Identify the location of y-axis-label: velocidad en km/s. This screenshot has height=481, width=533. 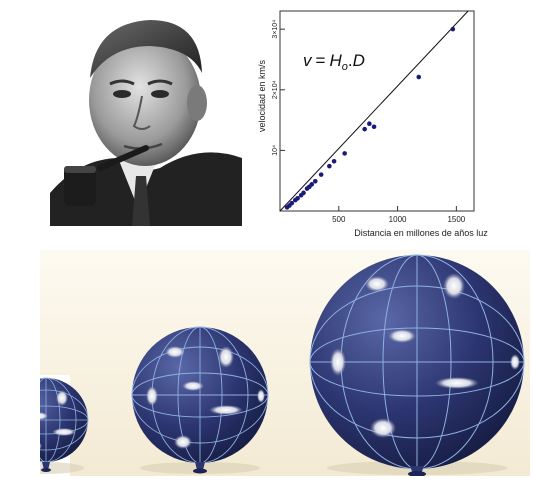
(262, 95).